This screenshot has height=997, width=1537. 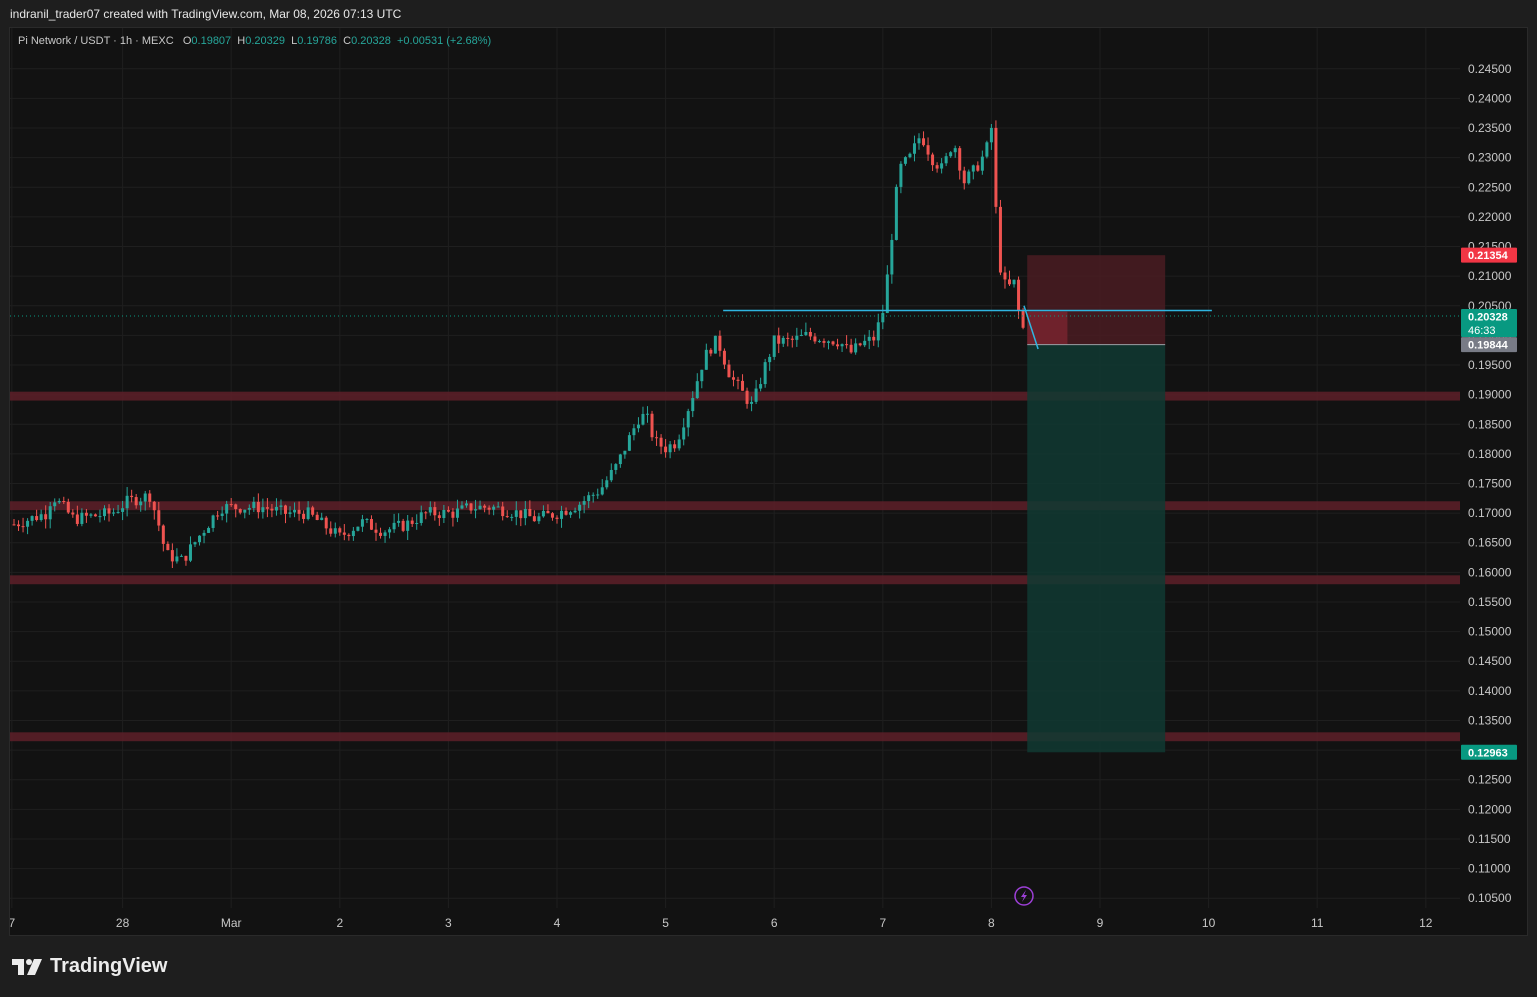 What do you see at coordinates (1490, 513) in the screenshot?
I see `y-tick-label: 0.17000` at bounding box center [1490, 513].